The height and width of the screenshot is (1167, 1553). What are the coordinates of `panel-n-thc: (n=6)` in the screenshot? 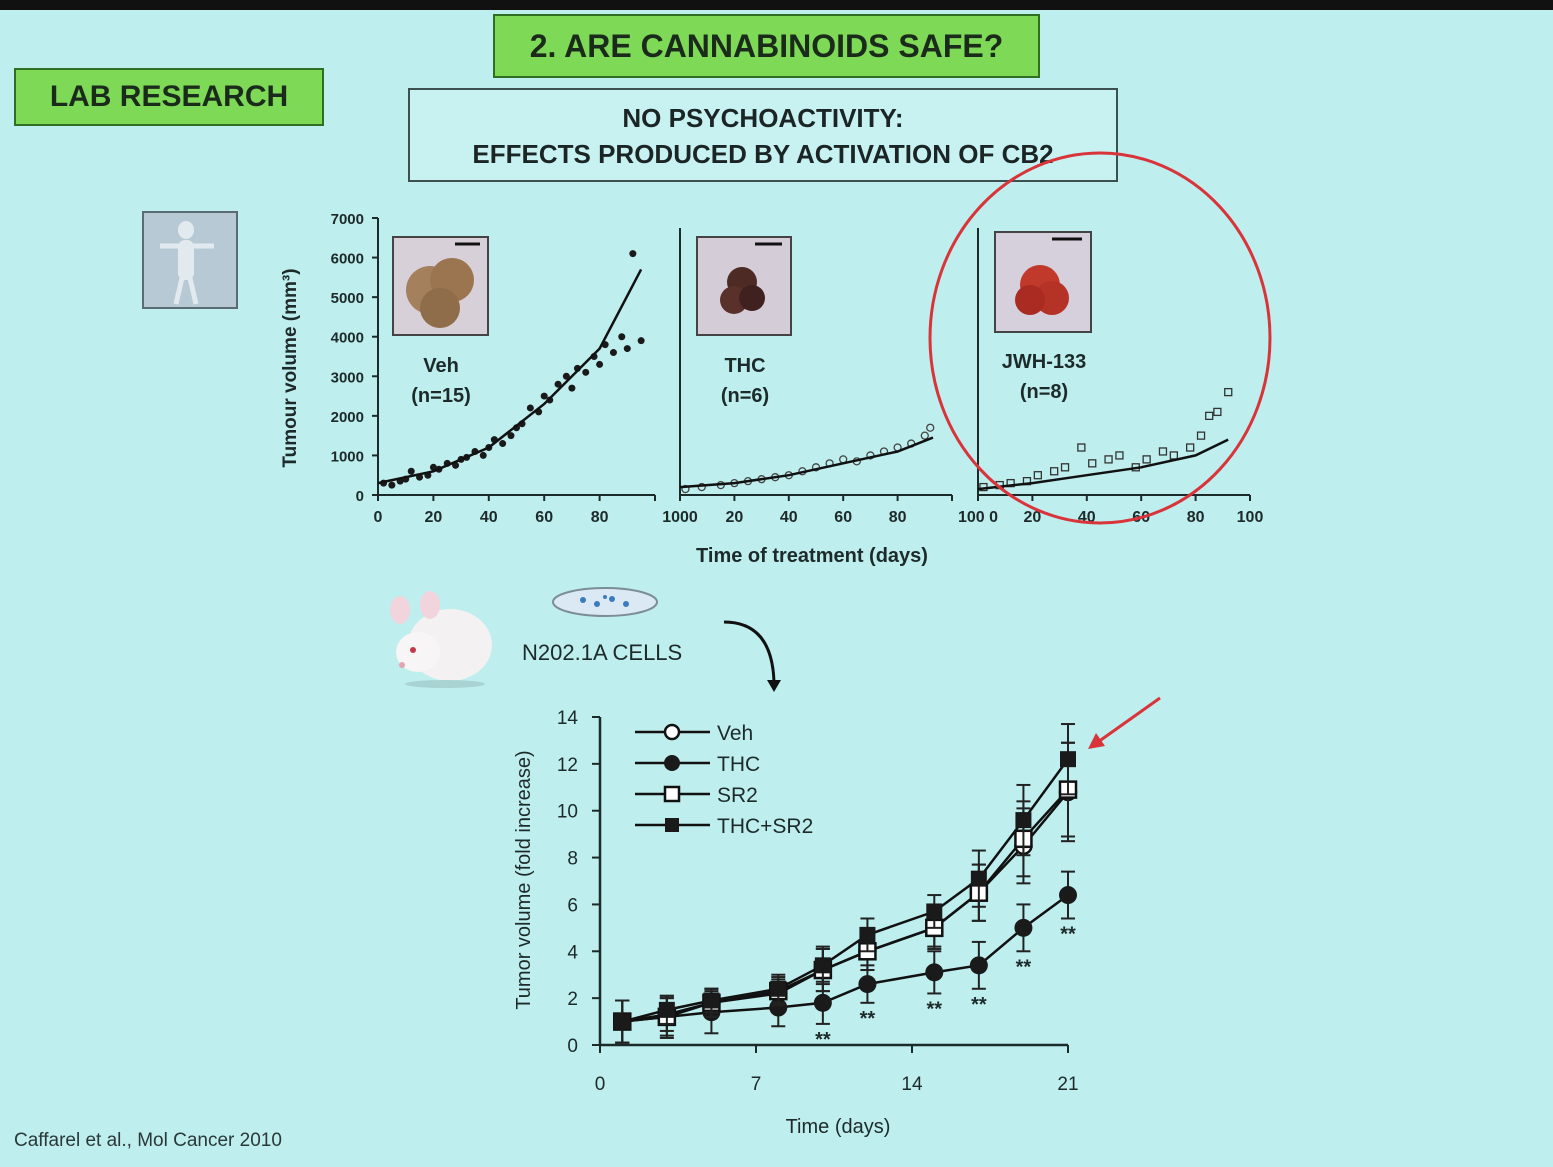 It's located at (745, 396).